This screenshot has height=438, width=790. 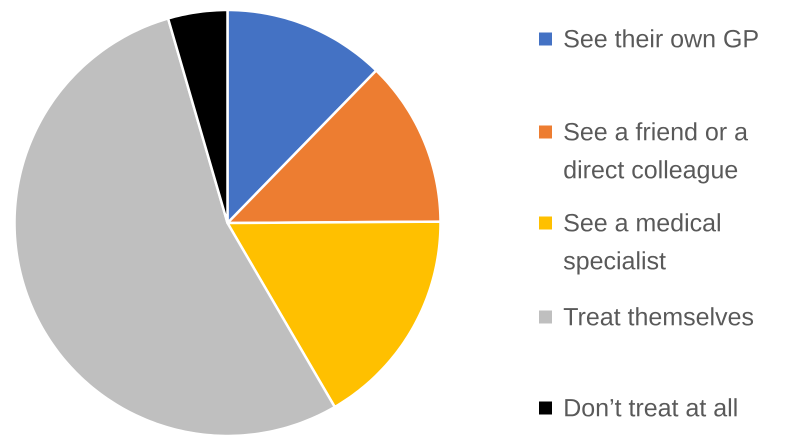 What do you see at coordinates (656, 153) in the screenshot?
I see `legend-label: See a friend or a direct colleague` at bounding box center [656, 153].